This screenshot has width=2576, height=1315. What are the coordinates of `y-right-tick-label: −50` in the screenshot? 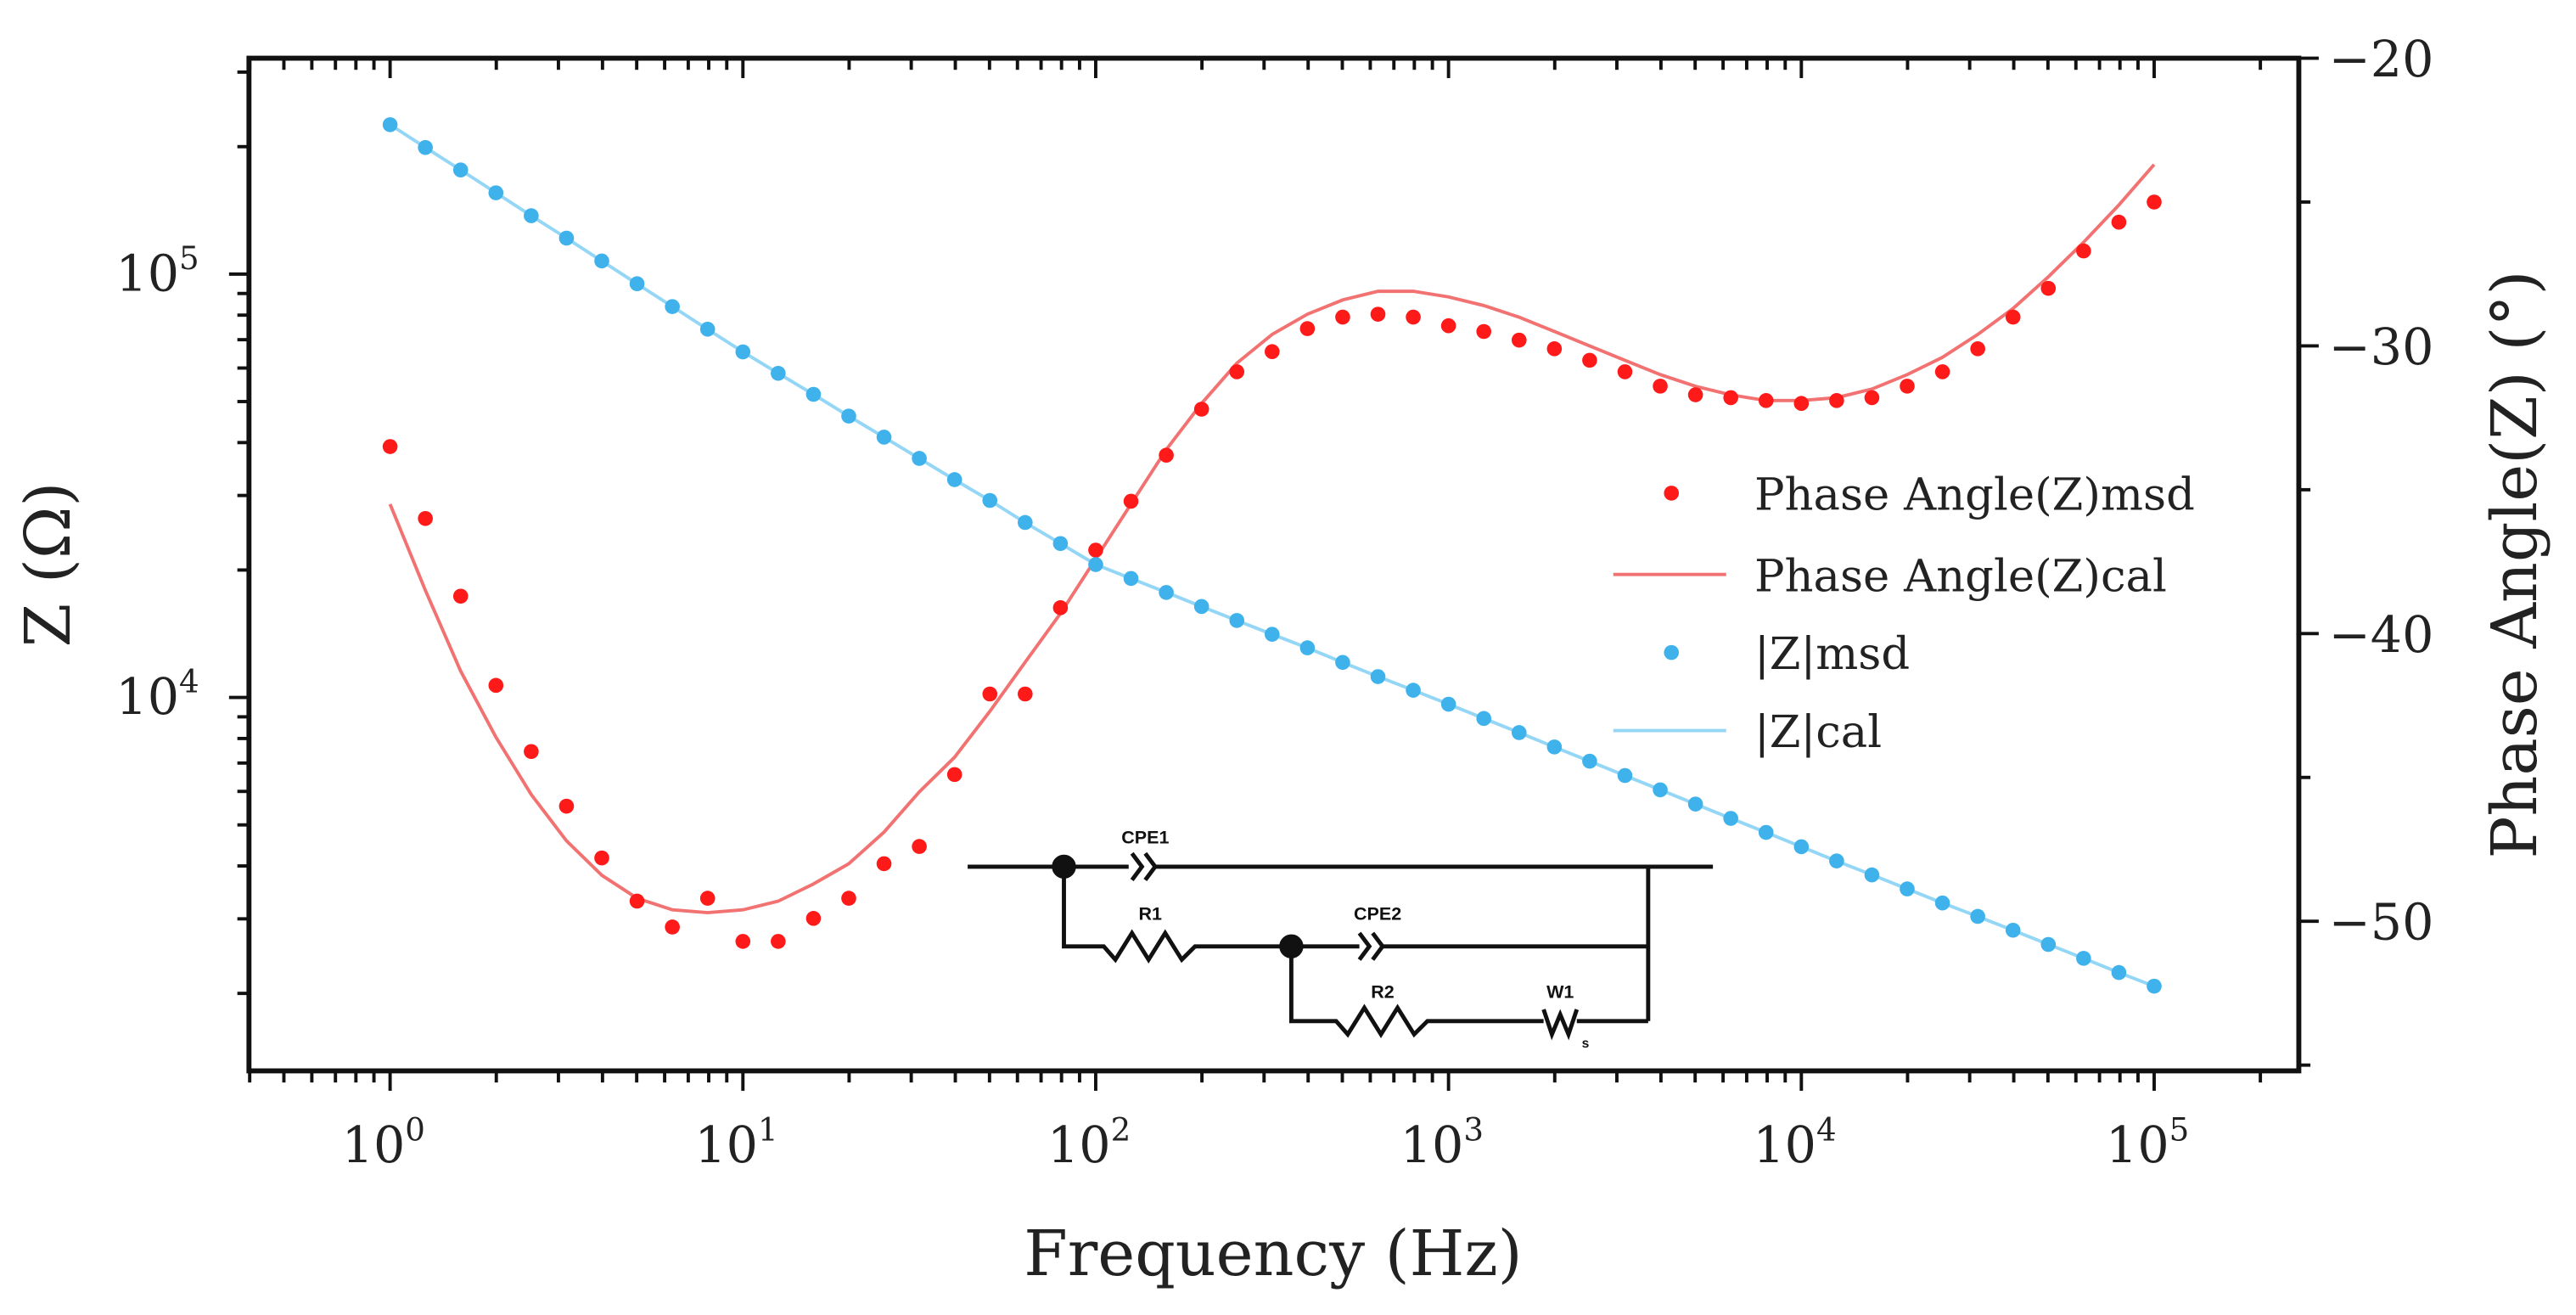 It's located at (2381, 923).